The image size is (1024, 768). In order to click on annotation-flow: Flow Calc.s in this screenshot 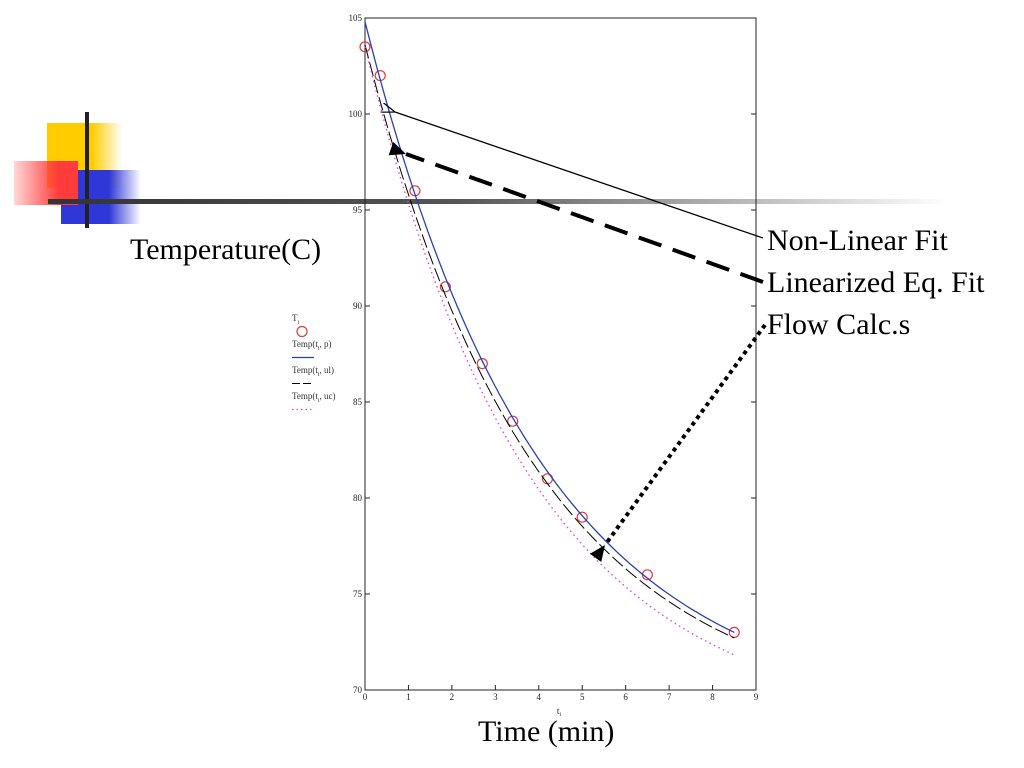, I will do `click(839, 324)`.